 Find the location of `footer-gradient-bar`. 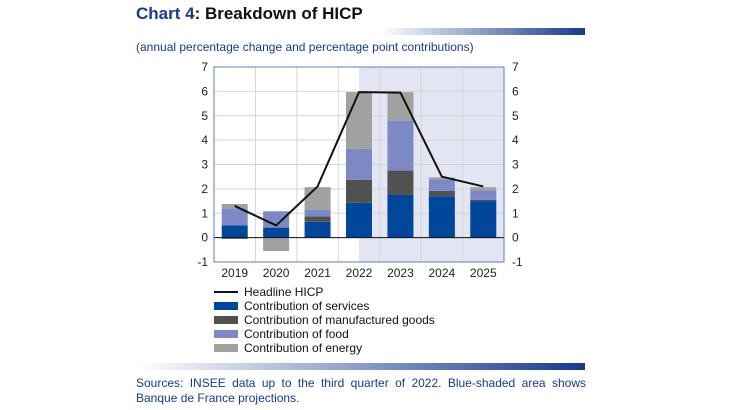

footer-gradient-bar is located at coordinates (360, 366).